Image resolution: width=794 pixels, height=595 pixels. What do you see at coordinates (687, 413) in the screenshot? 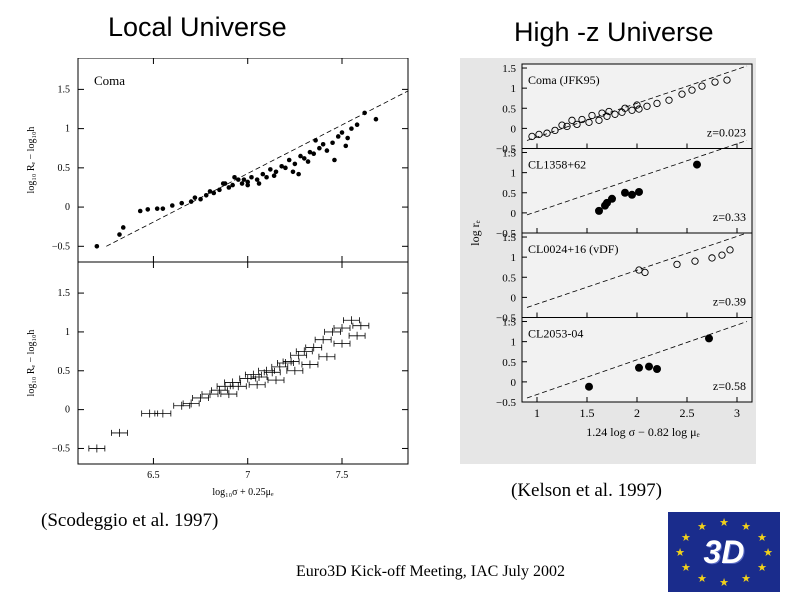
I see `x-tick-label: 2.5` at bounding box center [687, 413].